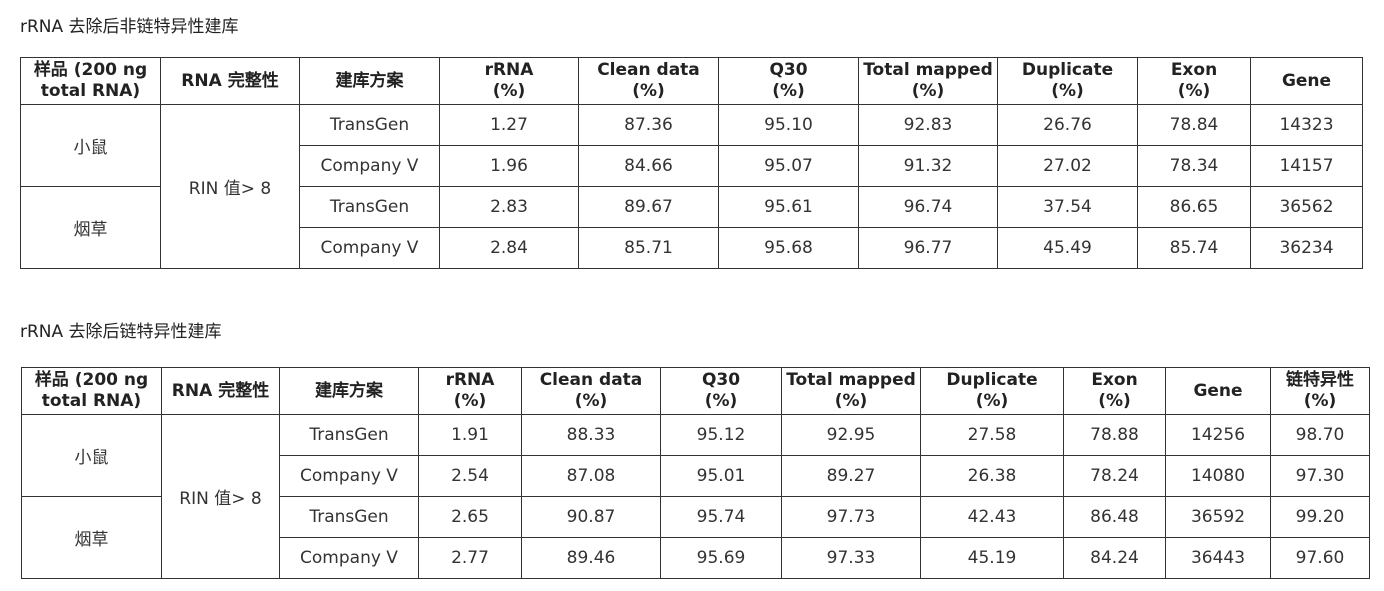 This screenshot has height=591, width=1384. What do you see at coordinates (129, 27) in the screenshot?
I see `table-title: rRNA 去除后非链特异性建库` at bounding box center [129, 27].